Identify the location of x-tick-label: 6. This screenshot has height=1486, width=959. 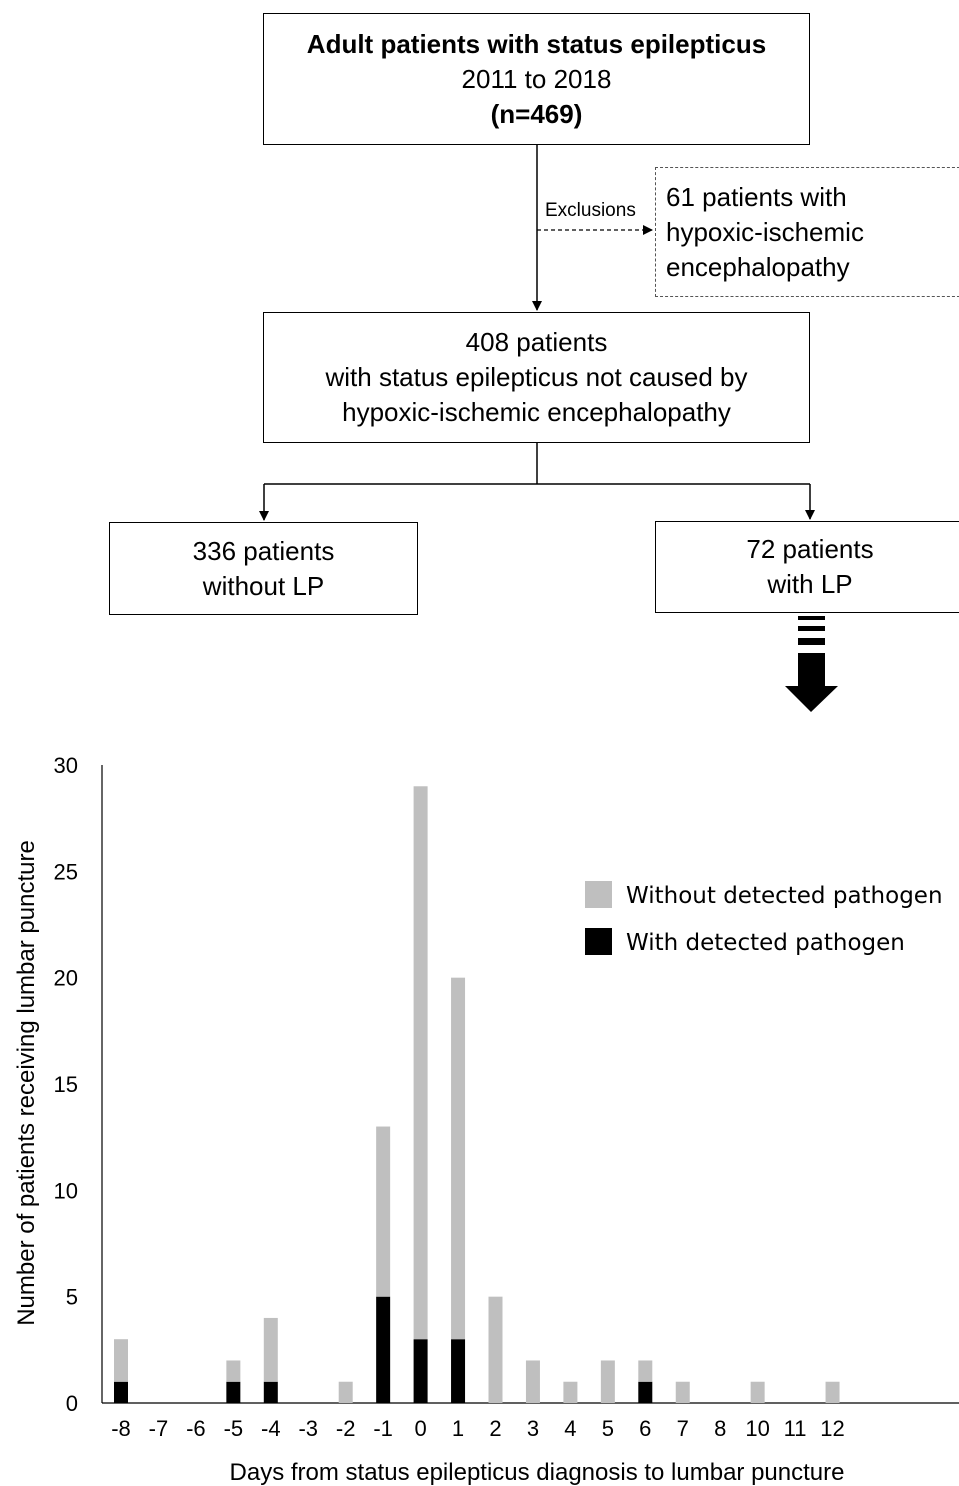
(645, 1428).